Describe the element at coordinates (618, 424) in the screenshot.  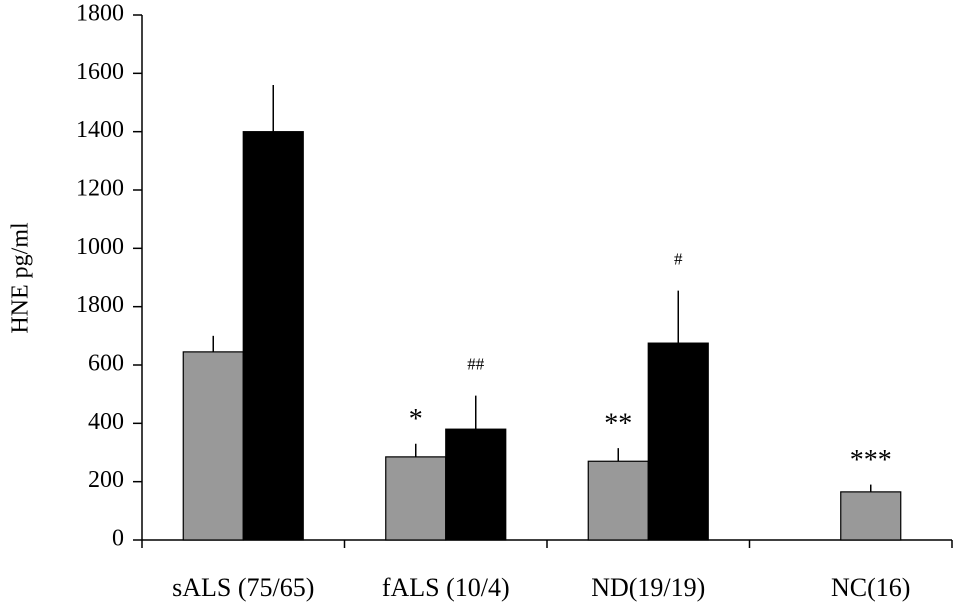
I see `annotation: **` at that location.